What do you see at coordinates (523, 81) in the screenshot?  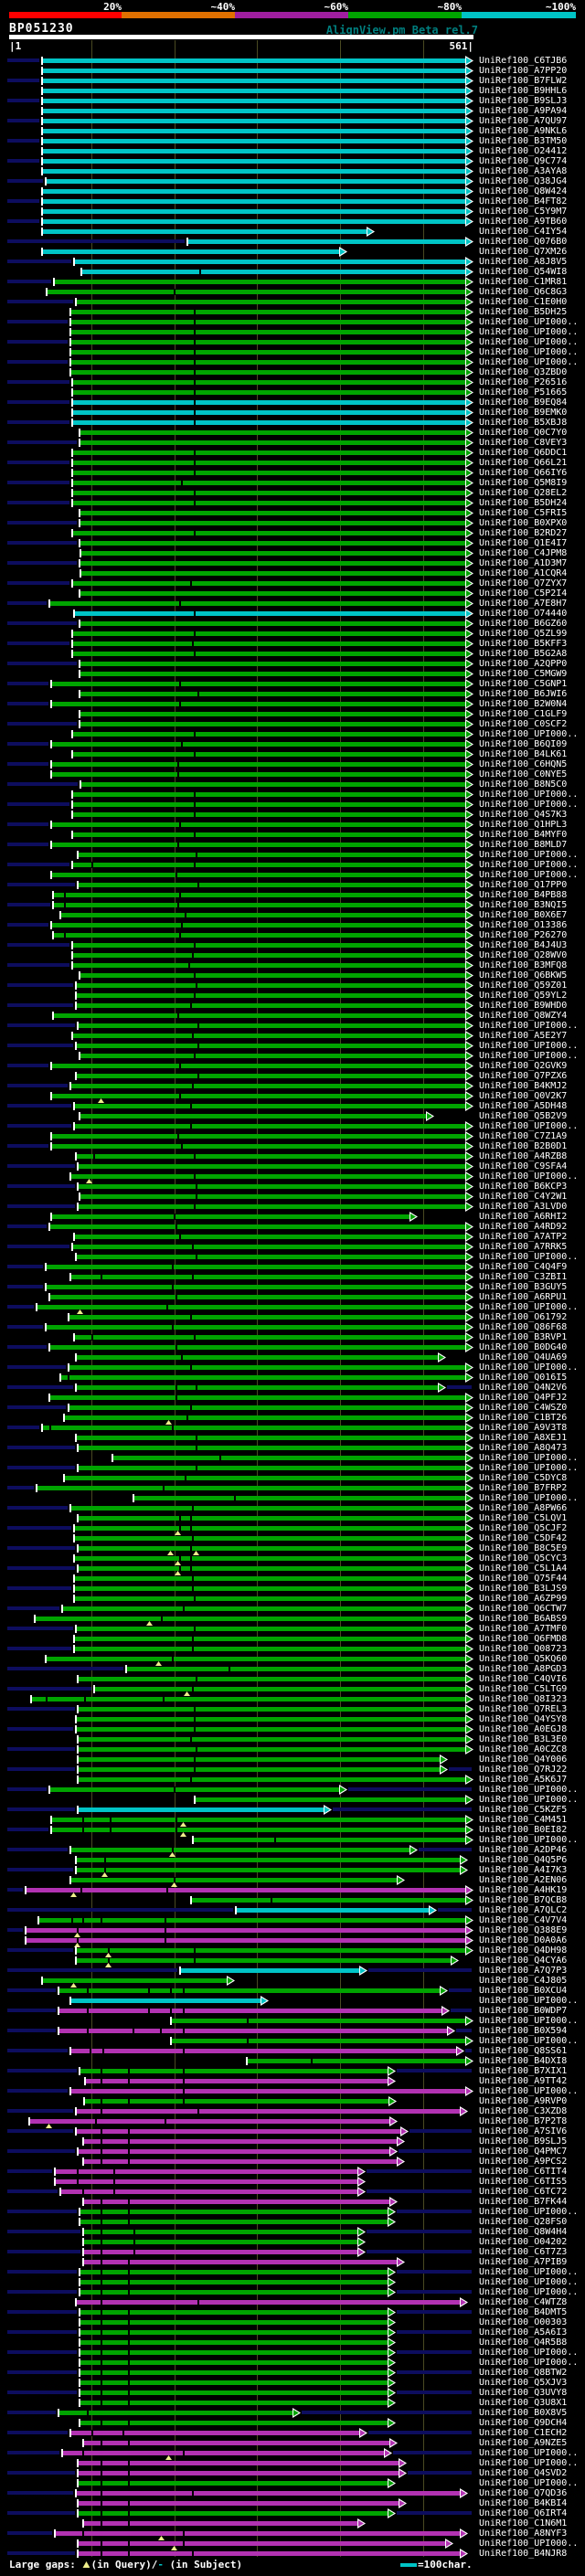 I see `hit-label: UniRef100_B7FLW2` at bounding box center [523, 81].